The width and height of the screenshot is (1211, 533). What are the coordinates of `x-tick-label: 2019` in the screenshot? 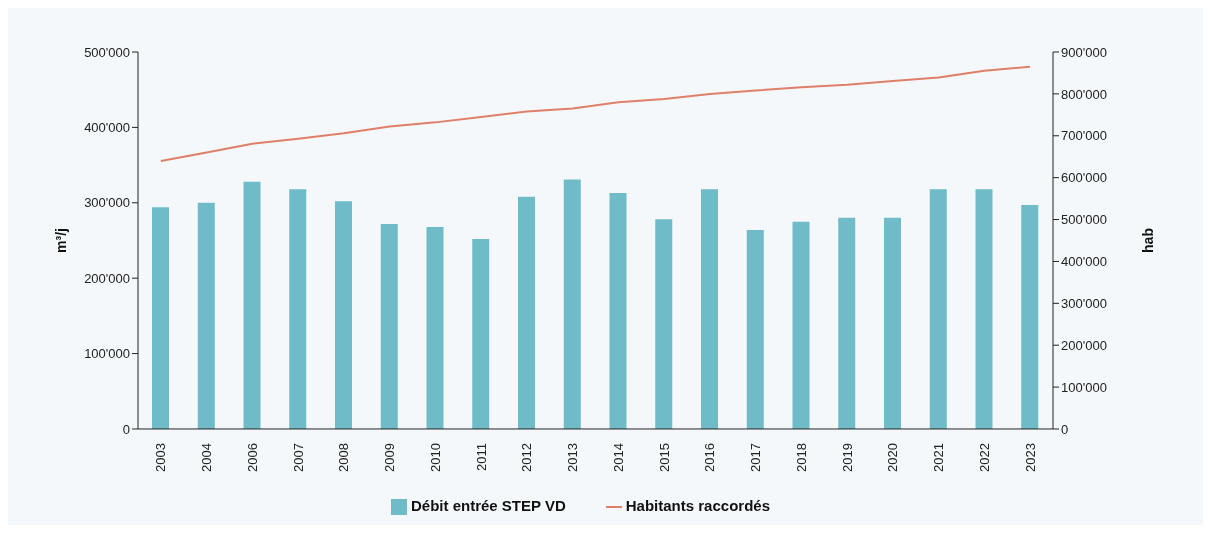 It's located at (847, 457).